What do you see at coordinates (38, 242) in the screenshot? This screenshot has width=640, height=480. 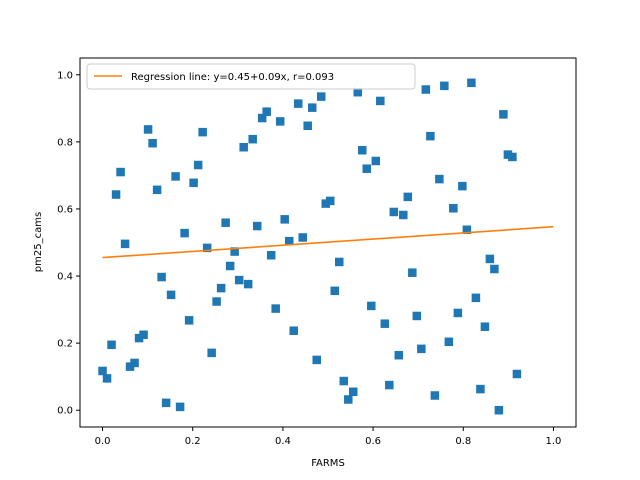 I see `y-axis-label: pm25_cams` at bounding box center [38, 242].